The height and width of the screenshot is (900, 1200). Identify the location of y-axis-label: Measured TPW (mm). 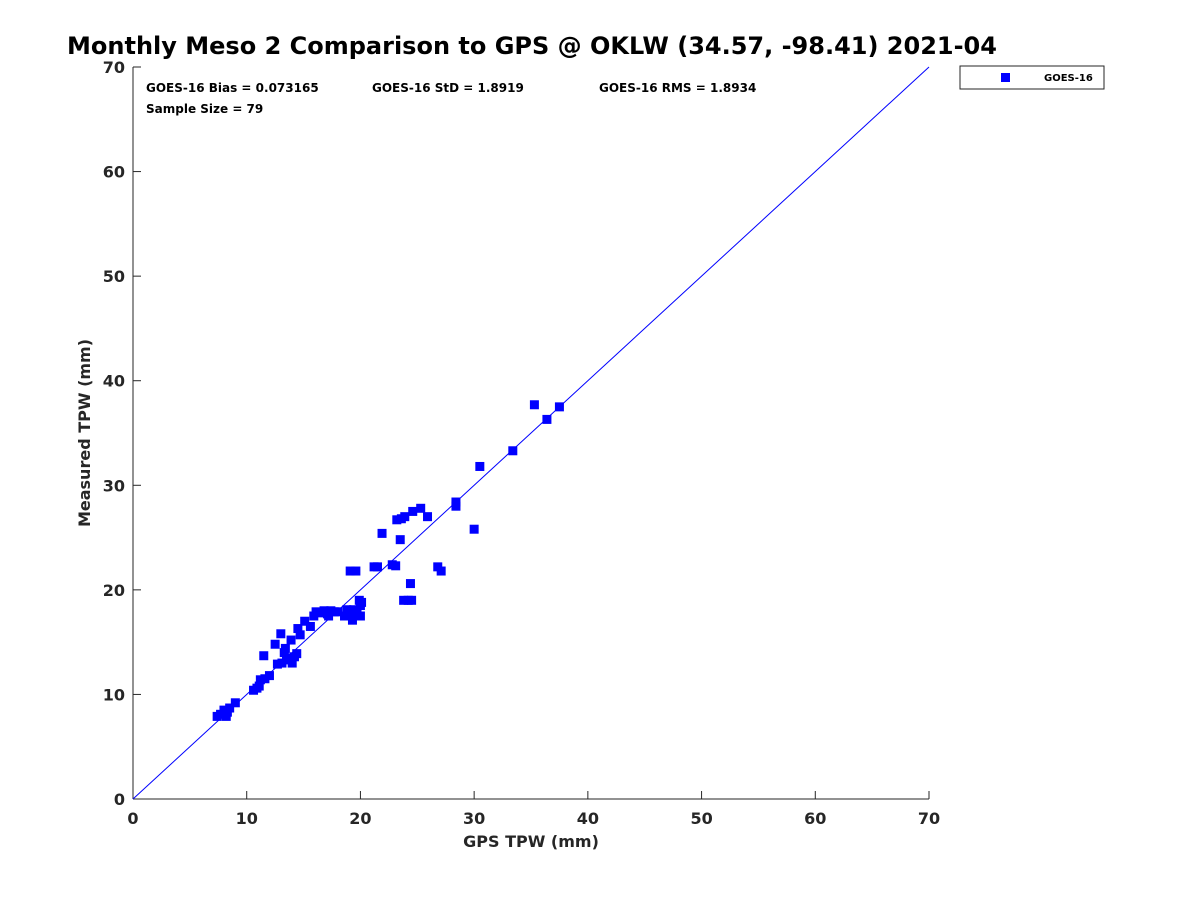
(84, 433).